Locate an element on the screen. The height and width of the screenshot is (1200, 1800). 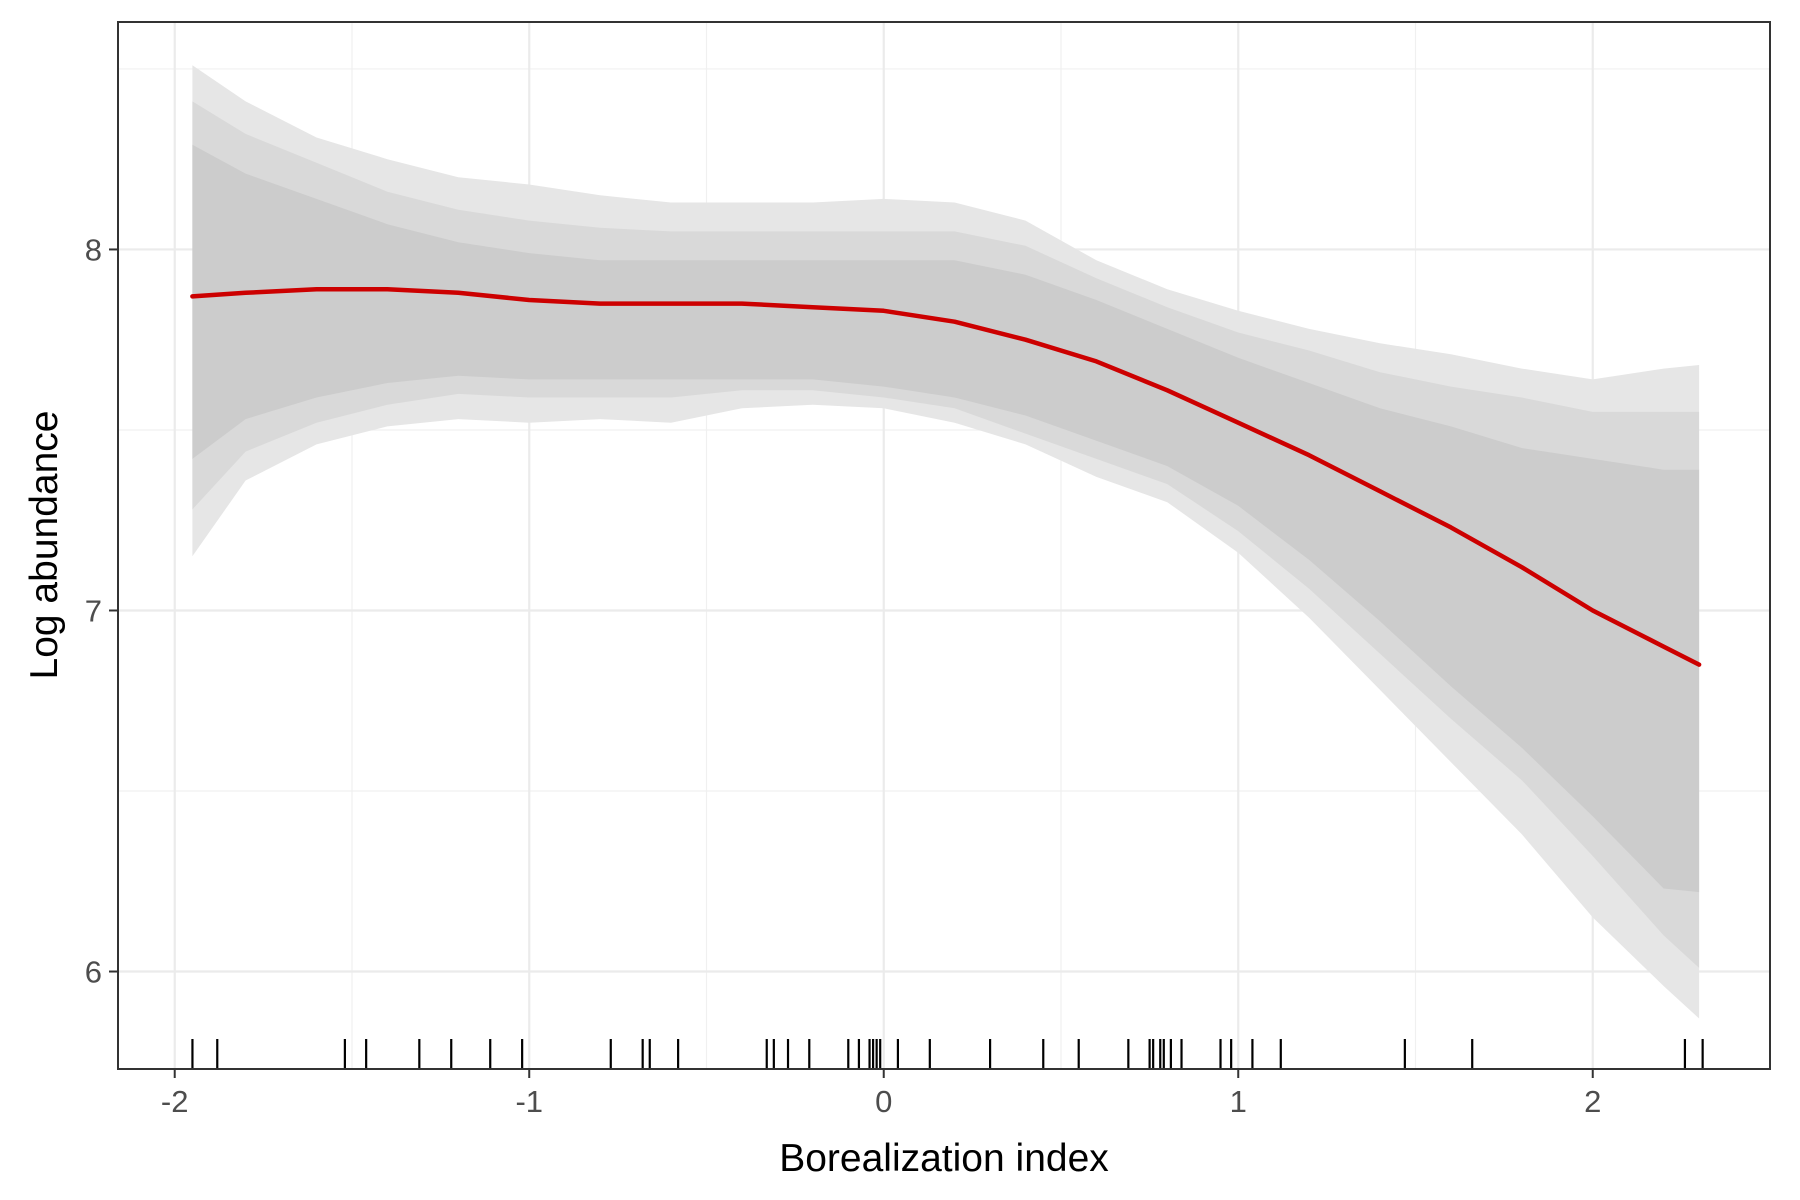
x-tick-label: 1 is located at coordinates (1238, 1101).